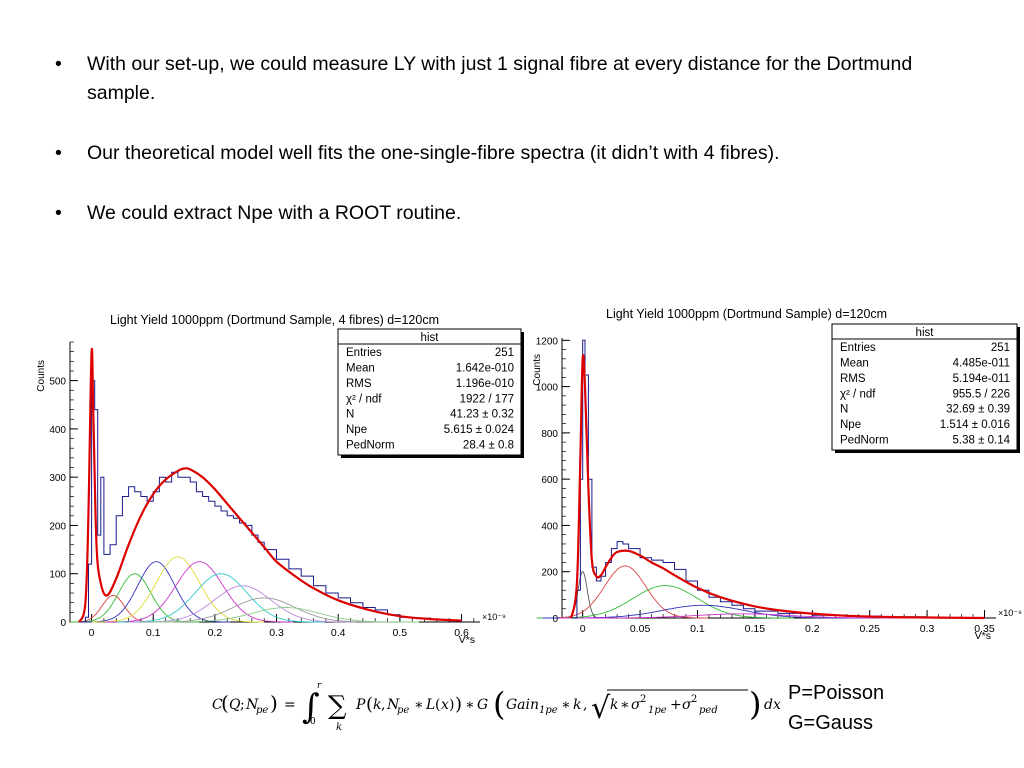  Describe the element at coordinates (488, 446) in the screenshot. I see `stats-value: 28.4 ± 0.8` at that location.